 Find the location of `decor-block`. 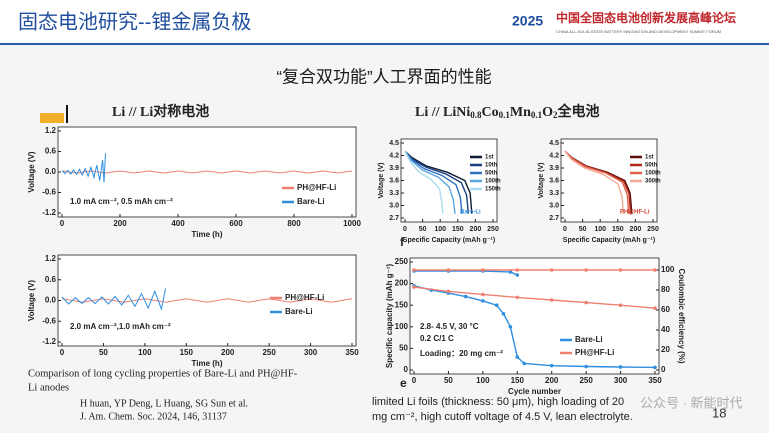

decor-block is located at coordinates (52, 118).